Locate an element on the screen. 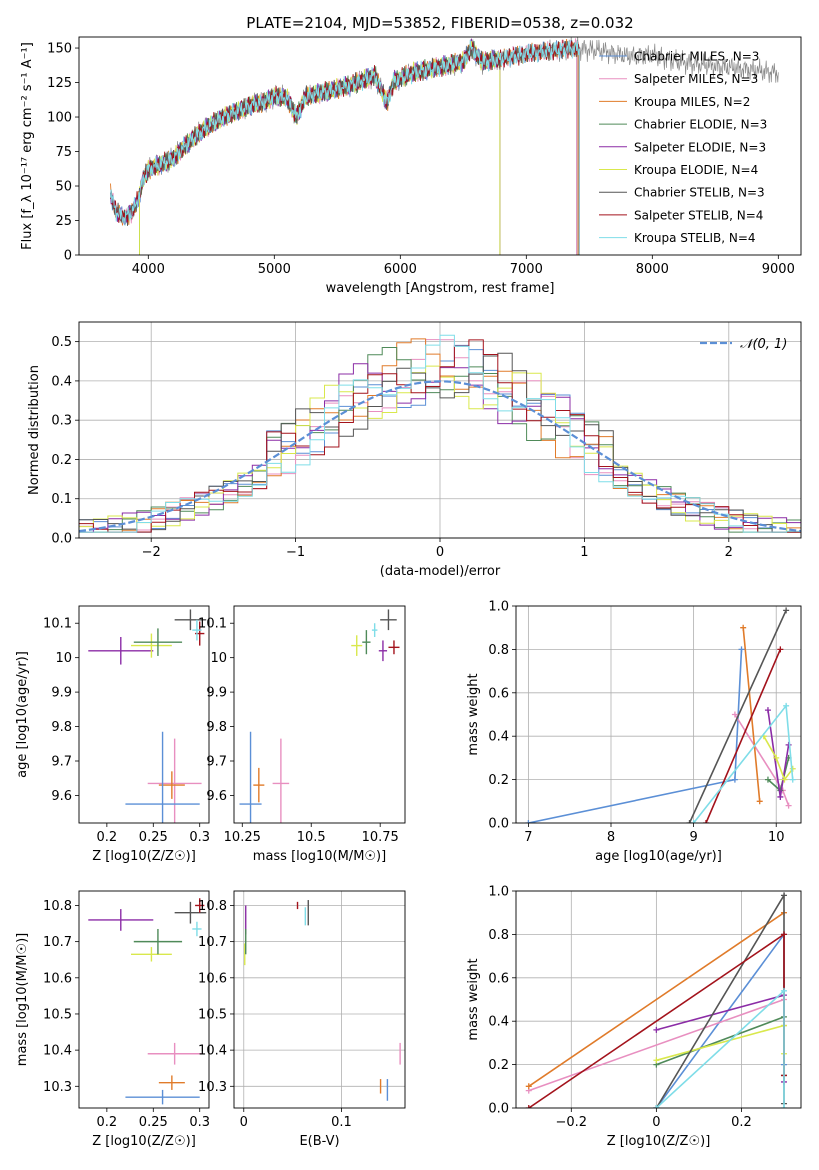  x-axis-label: mass [log10(M/M☉)] is located at coordinates (319, 856).